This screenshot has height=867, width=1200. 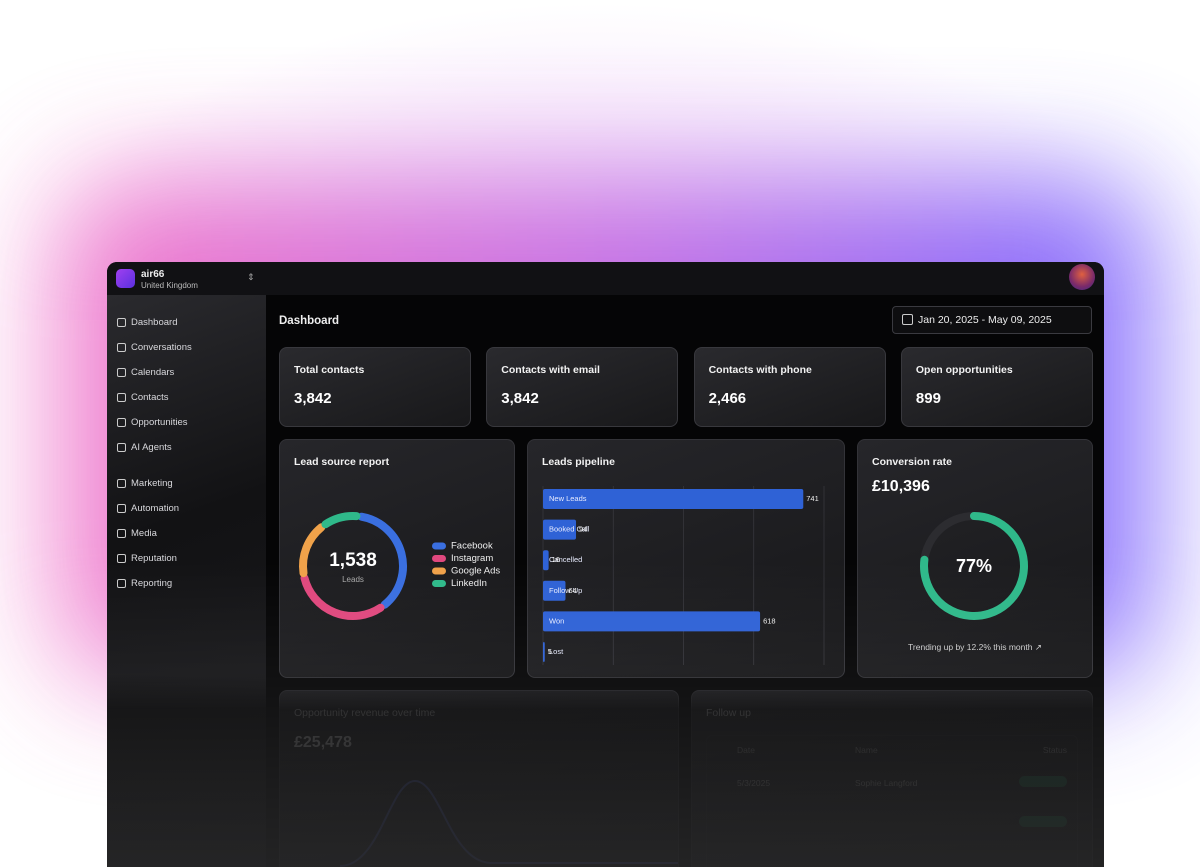 I want to click on column-header: Name, so click(x=866, y=750).